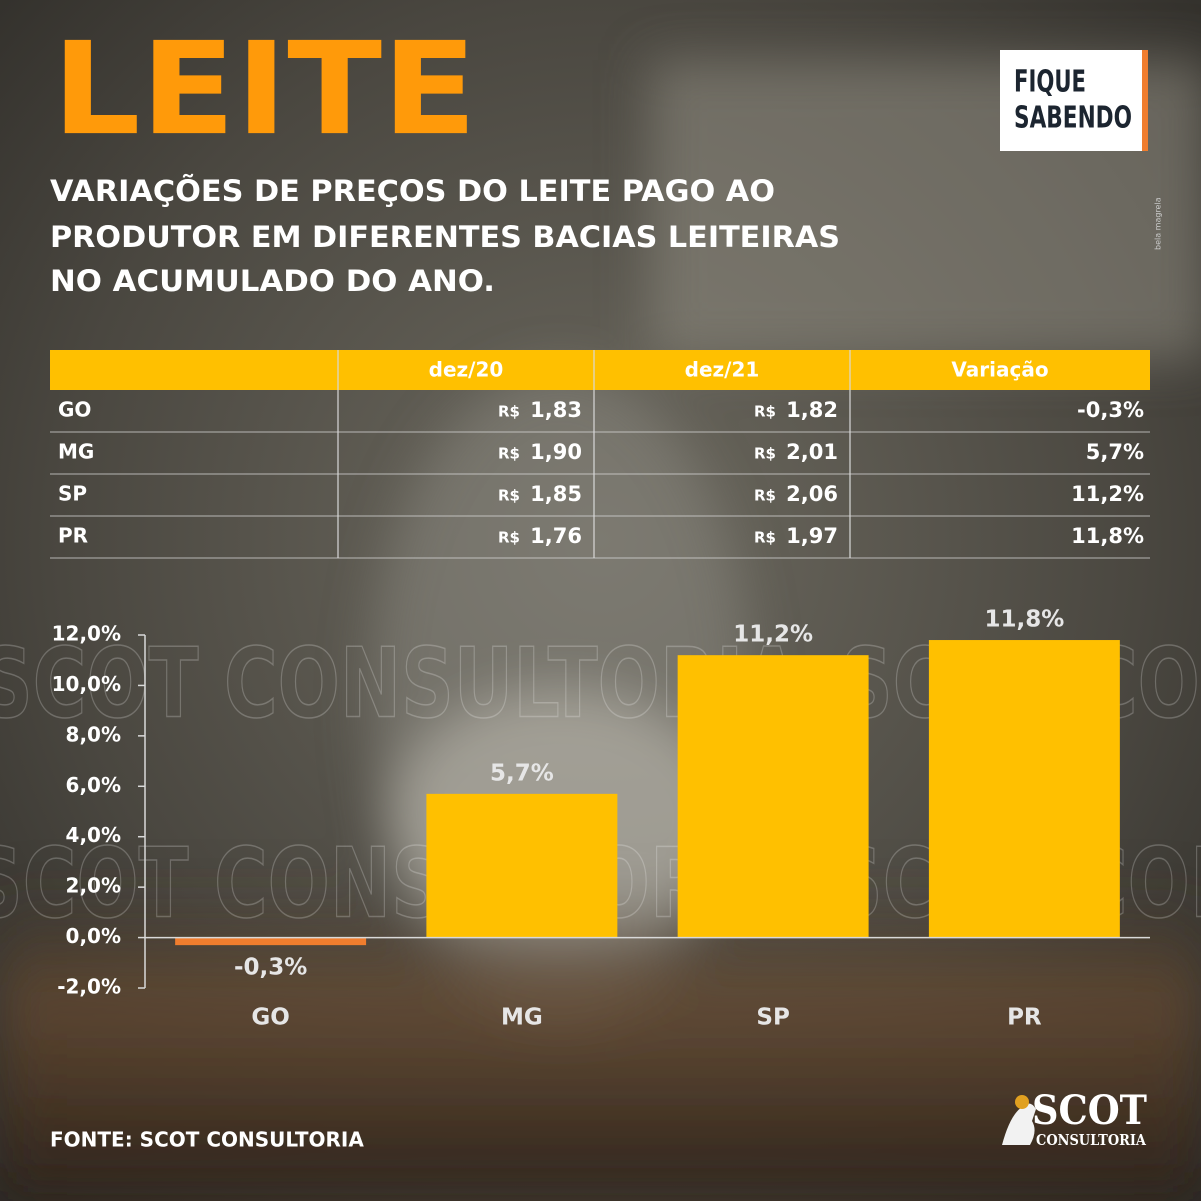 This screenshot has width=1201, height=1201. What do you see at coordinates (72, 494) in the screenshot?
I see `row-label: SP` at bounding box center [72, 494].